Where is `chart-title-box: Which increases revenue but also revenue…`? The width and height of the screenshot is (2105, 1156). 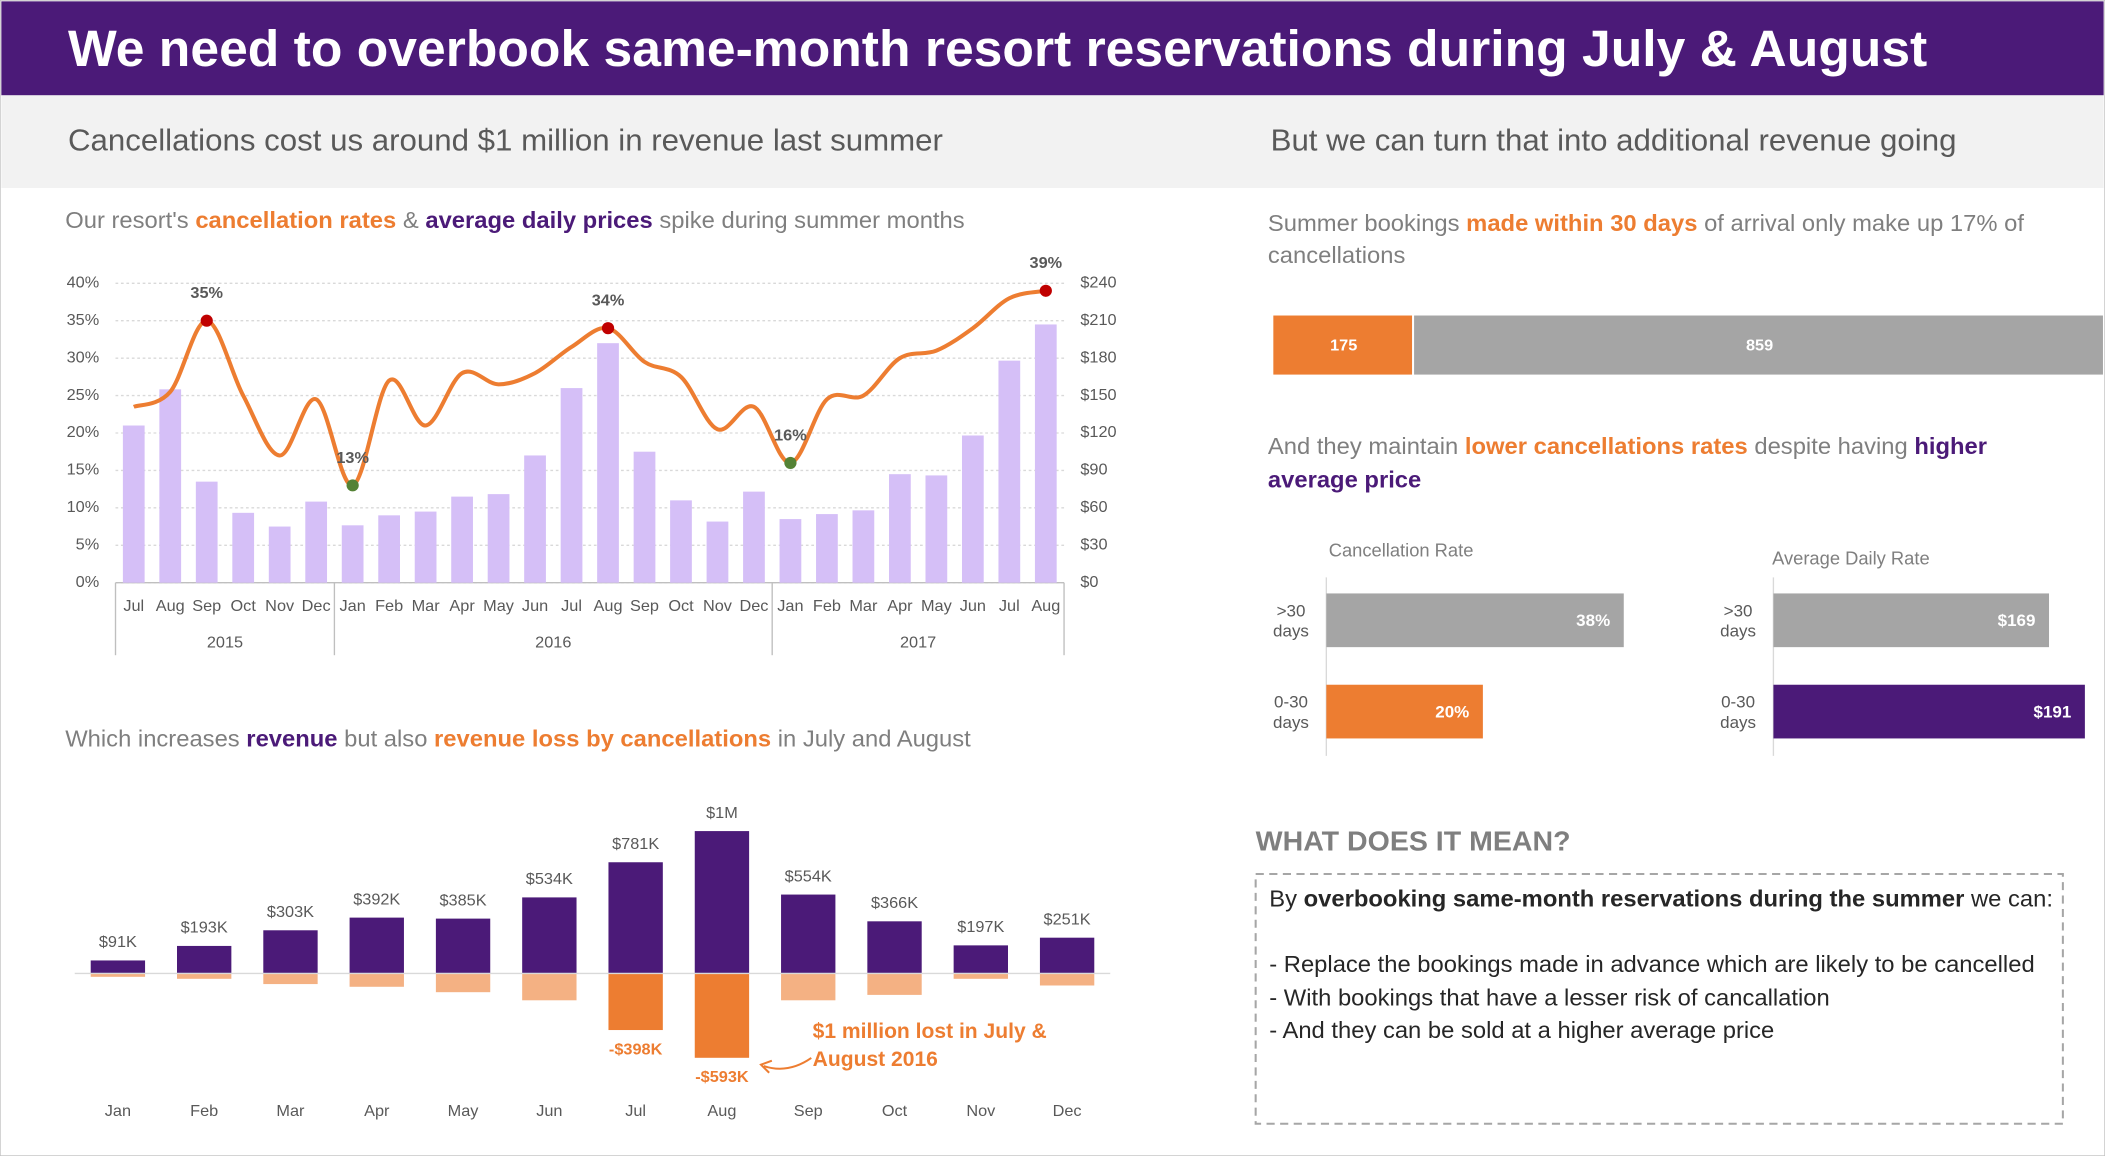
chart-title-box: Which increases revenue but also revenue… is located at coordinates (581, 739).